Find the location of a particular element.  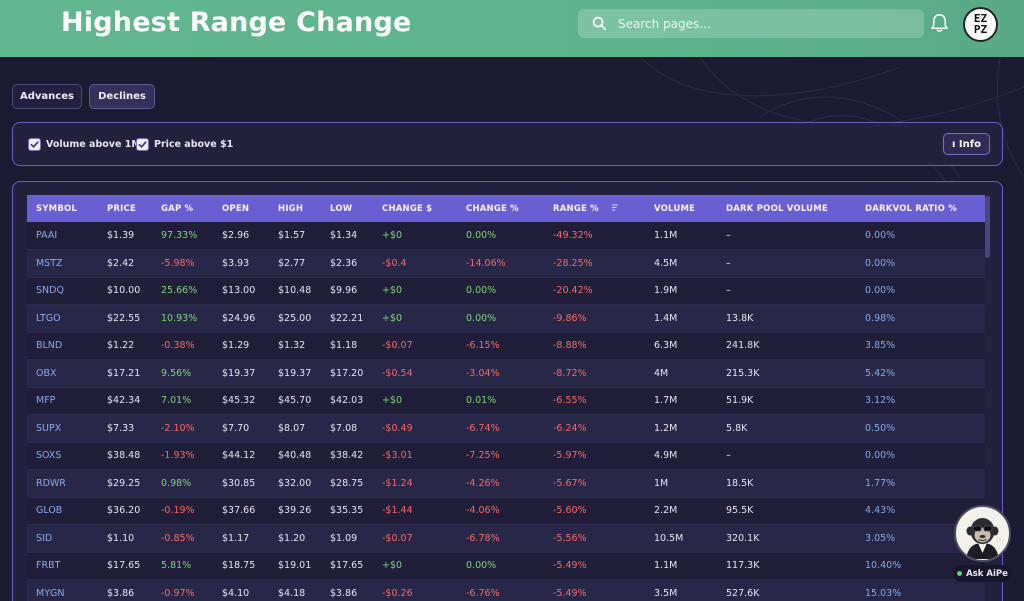

cell-dark-pool-volume: 241.8K is located at coordinates (743, 346).